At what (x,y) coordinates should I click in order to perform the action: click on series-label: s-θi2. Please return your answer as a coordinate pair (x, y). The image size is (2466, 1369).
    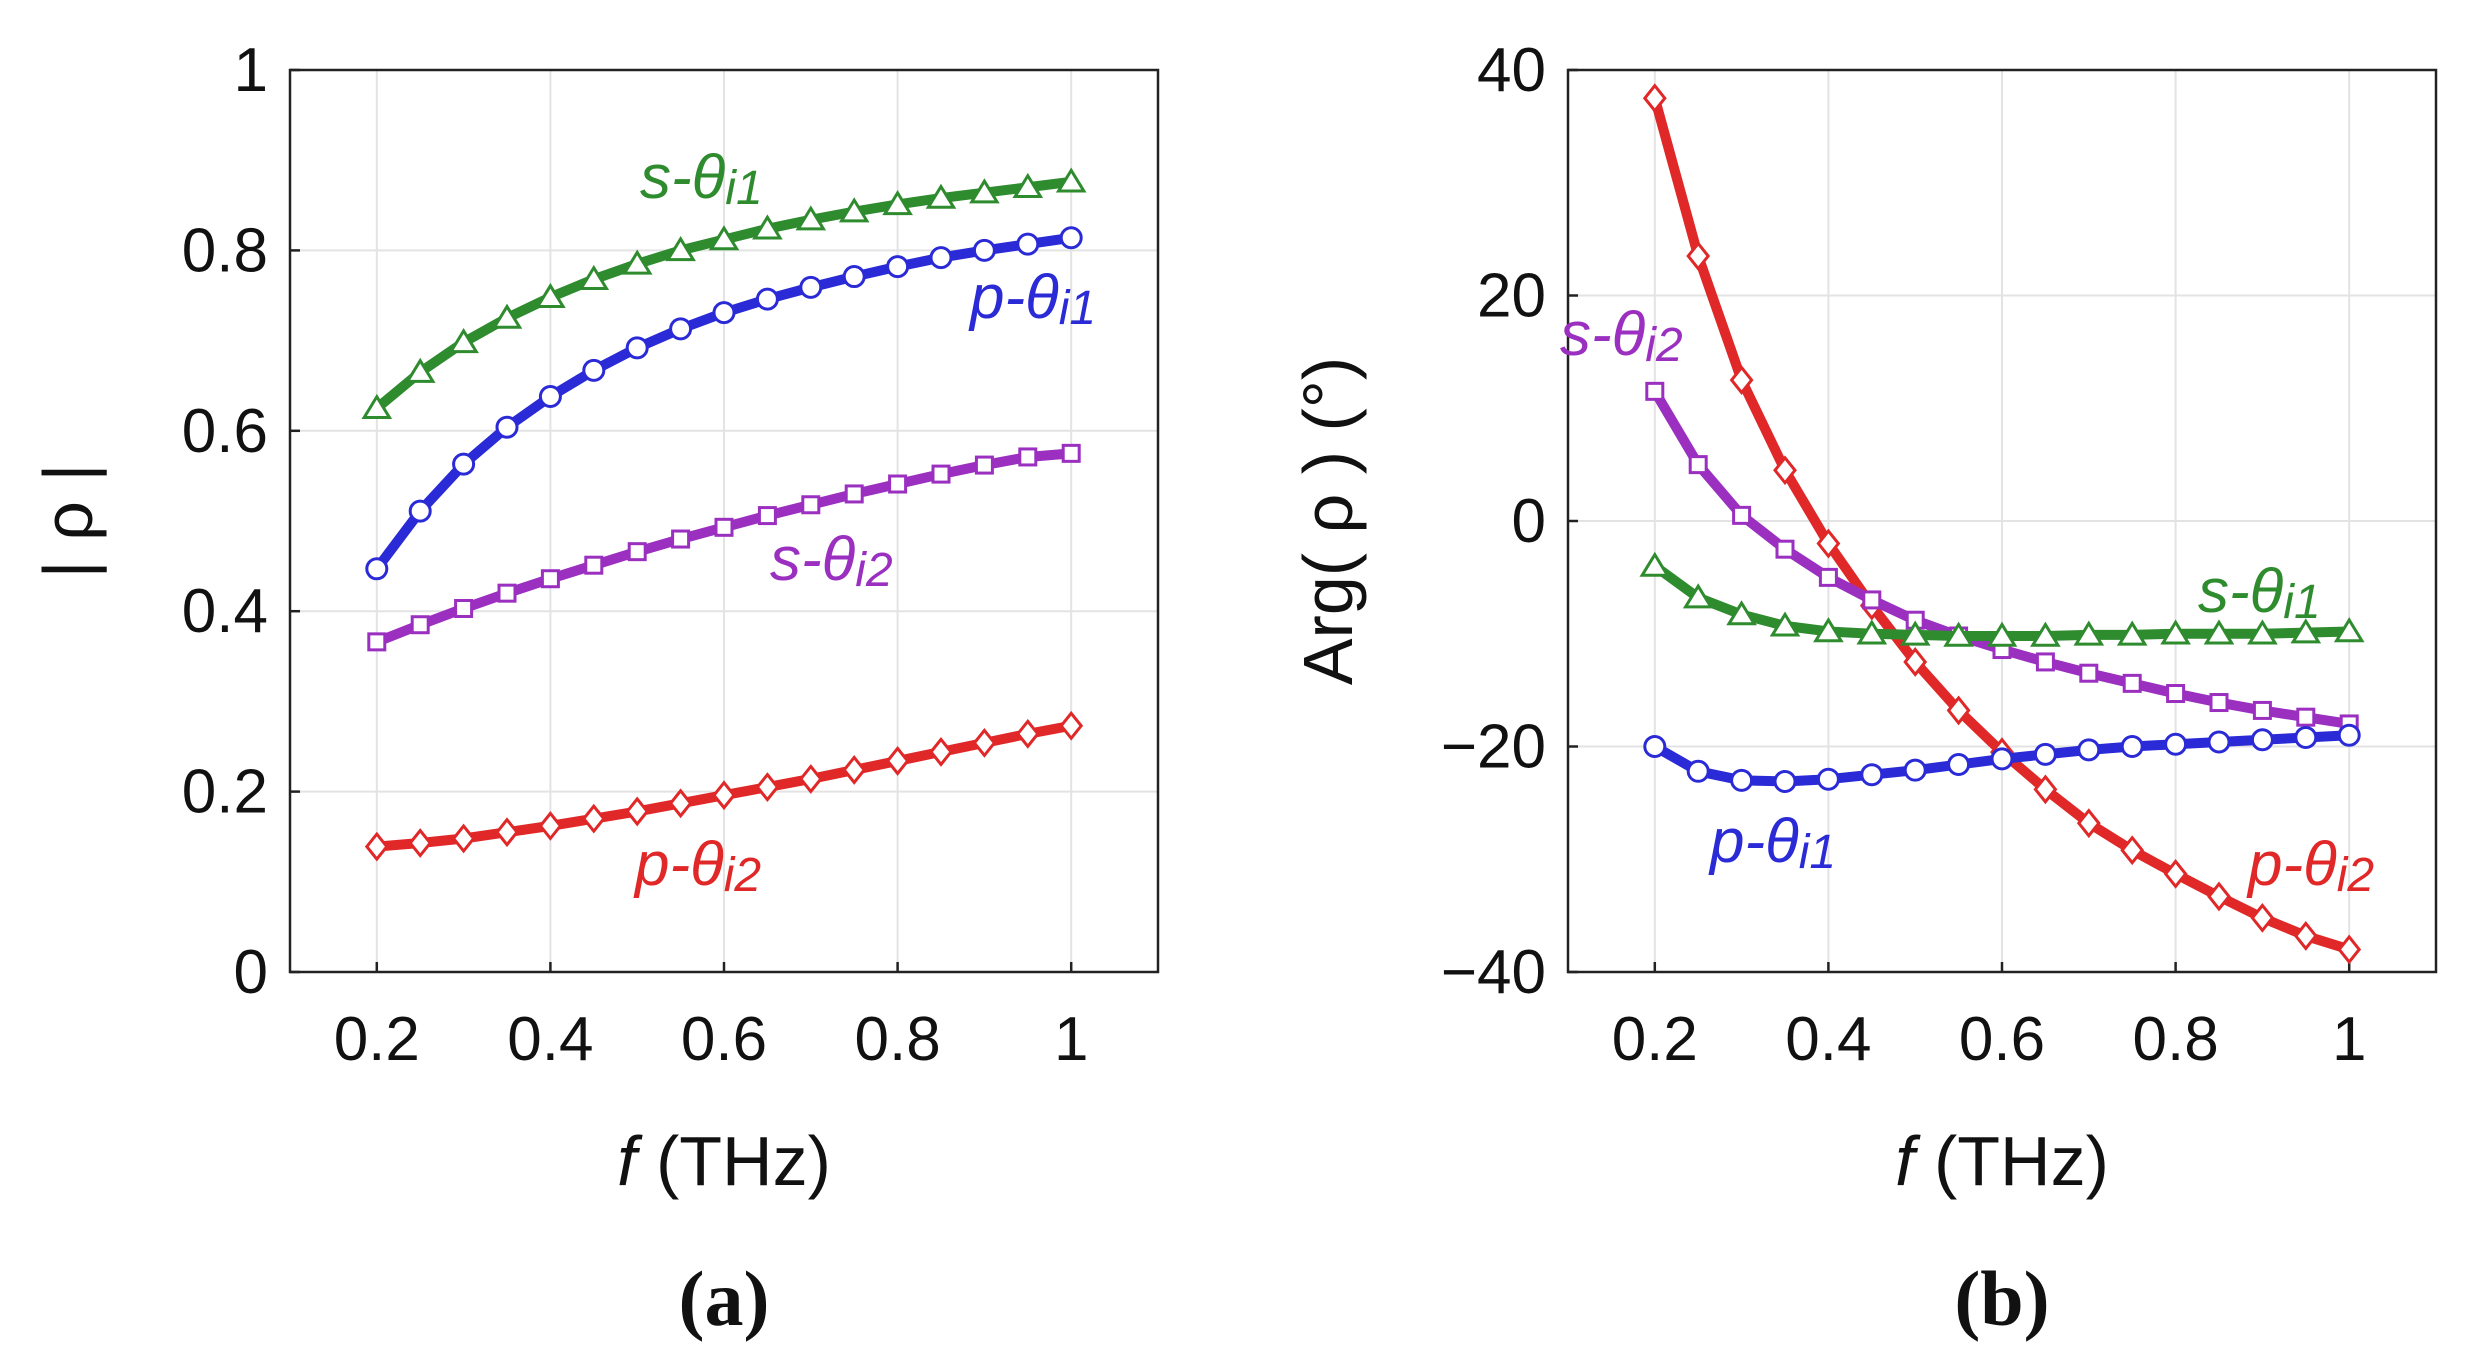
    Looking at the image, I should click on (831, 561).